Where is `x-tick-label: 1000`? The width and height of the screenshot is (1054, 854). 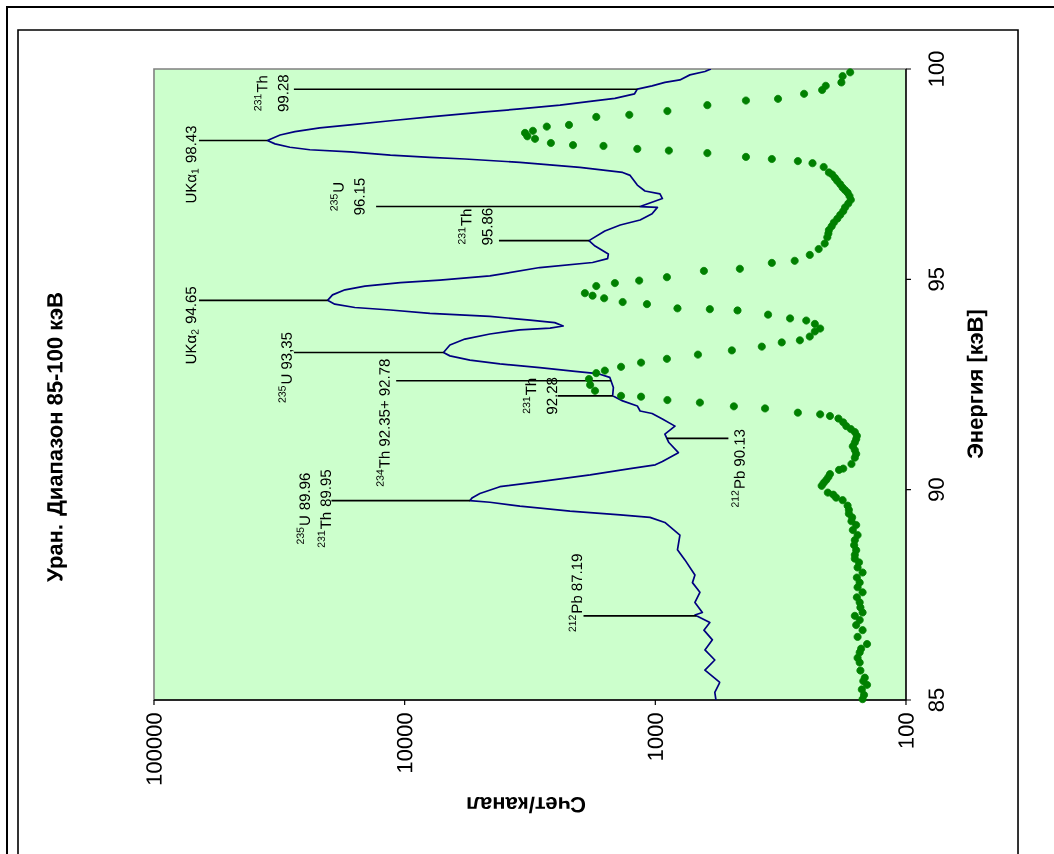
x-tick-label: 1000 is located at coordinates (655, 736).